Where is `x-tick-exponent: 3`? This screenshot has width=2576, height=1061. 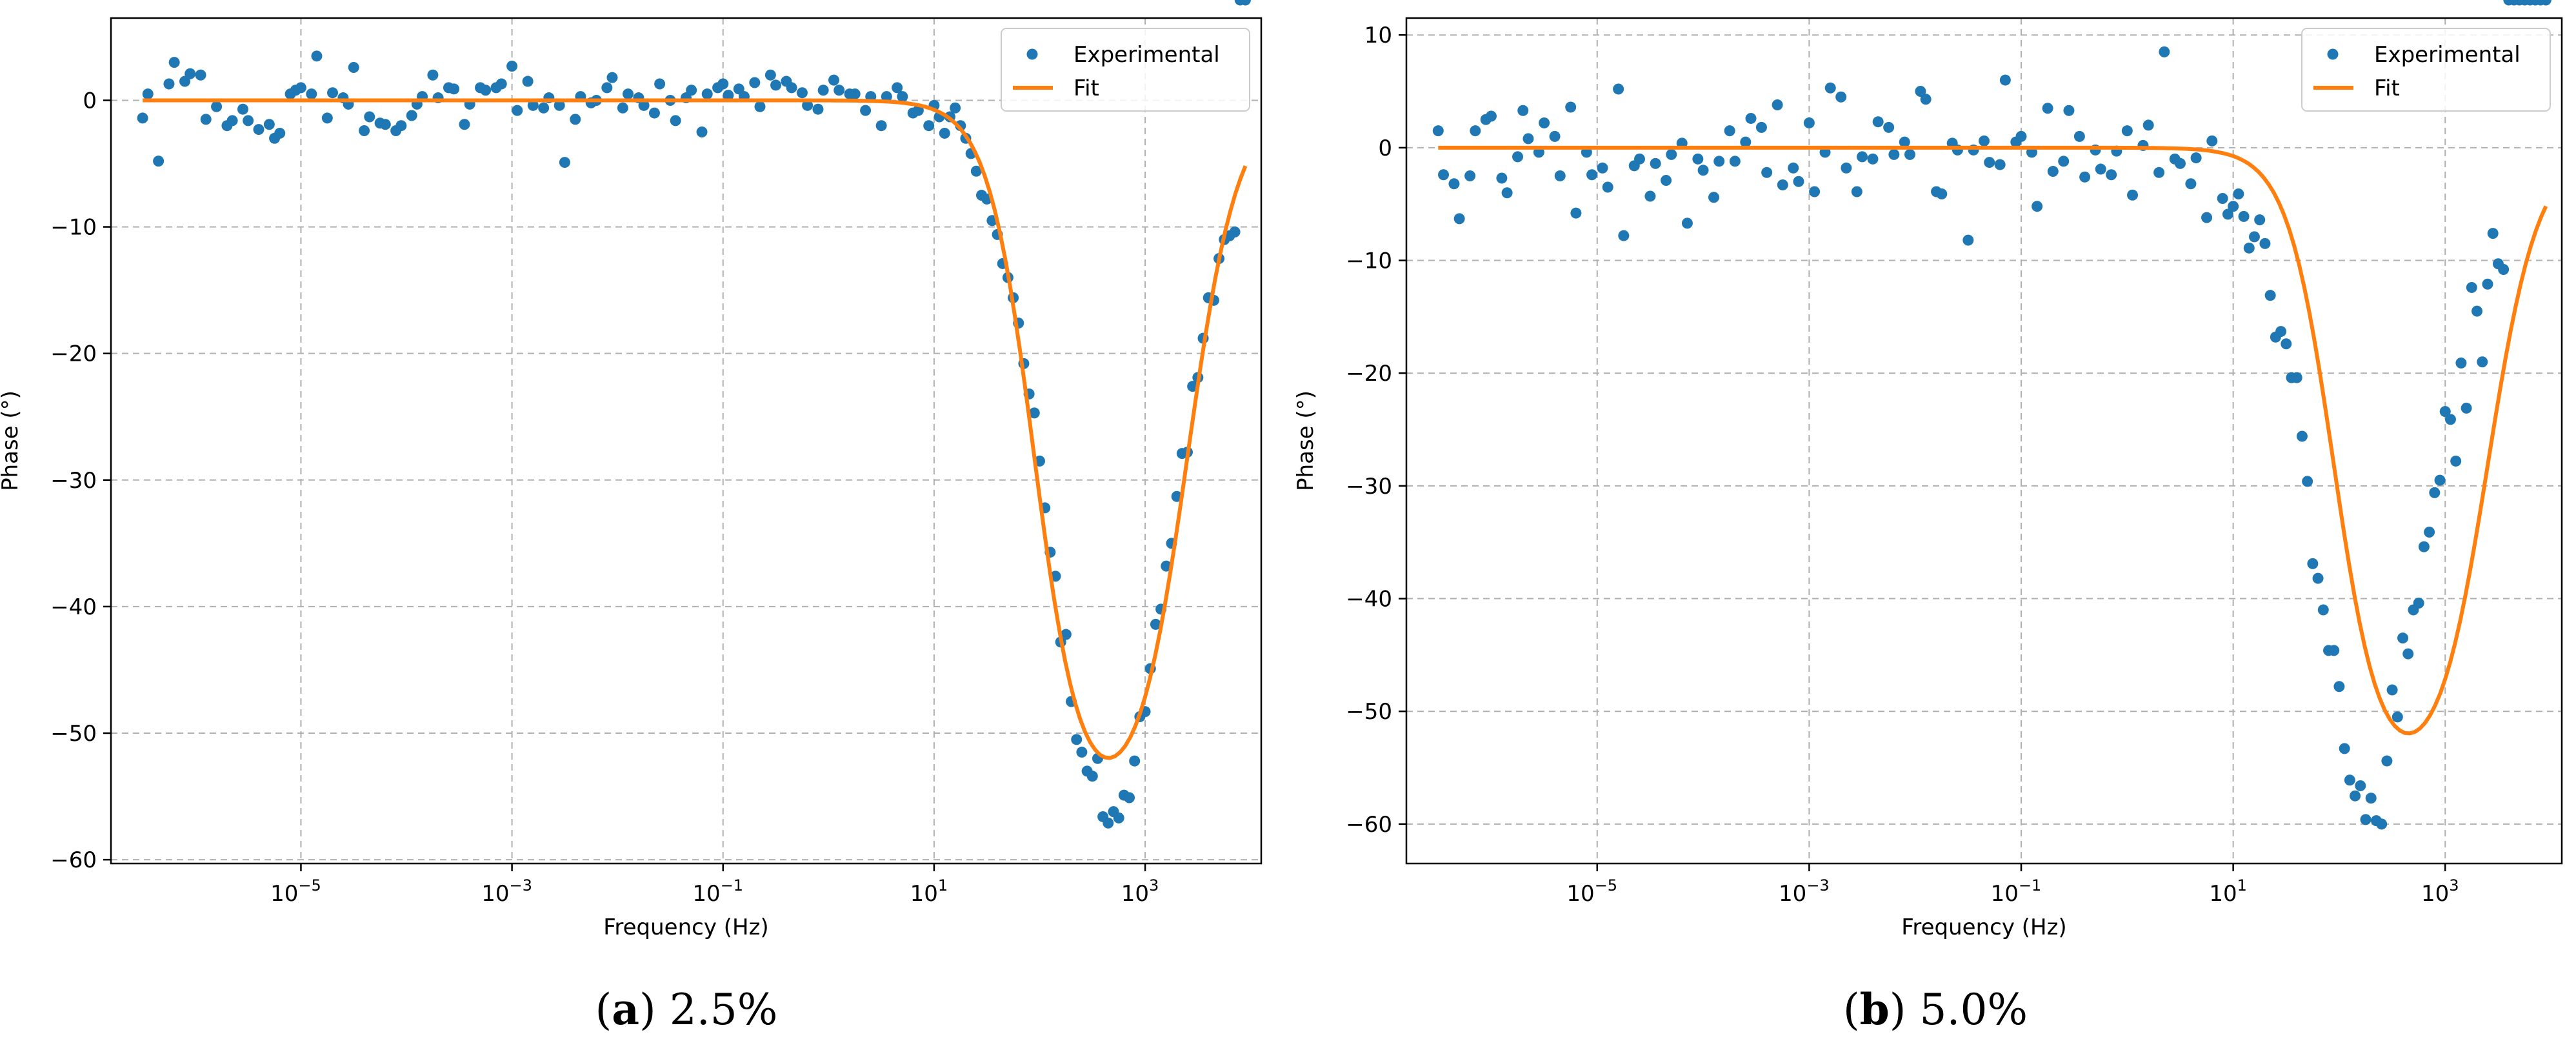 x-tick-exponent: 3 is located at coordinates (1154, 885).